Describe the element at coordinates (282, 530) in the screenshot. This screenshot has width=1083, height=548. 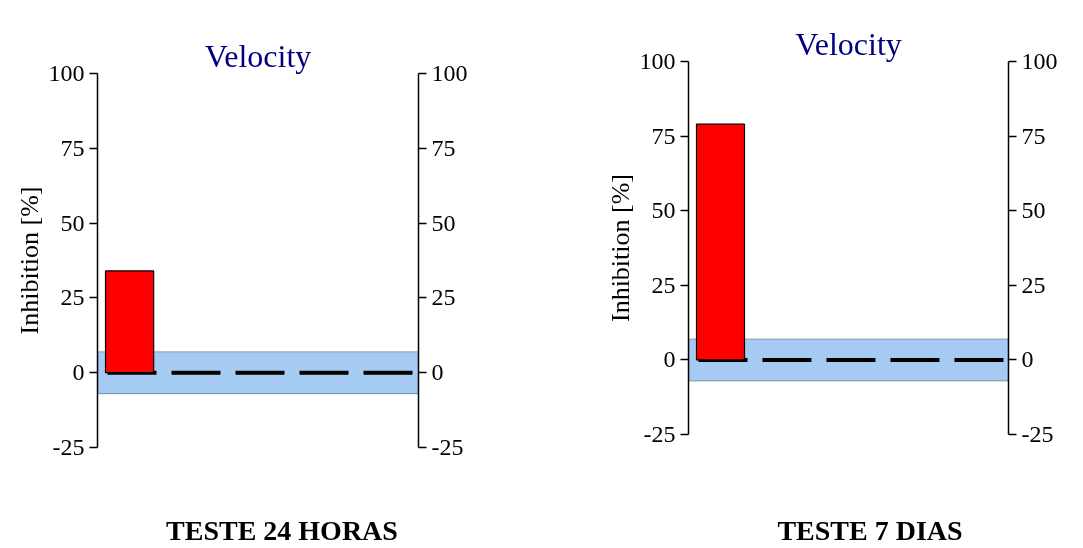
I see `text: TESTE 24 HORAS` at that location.